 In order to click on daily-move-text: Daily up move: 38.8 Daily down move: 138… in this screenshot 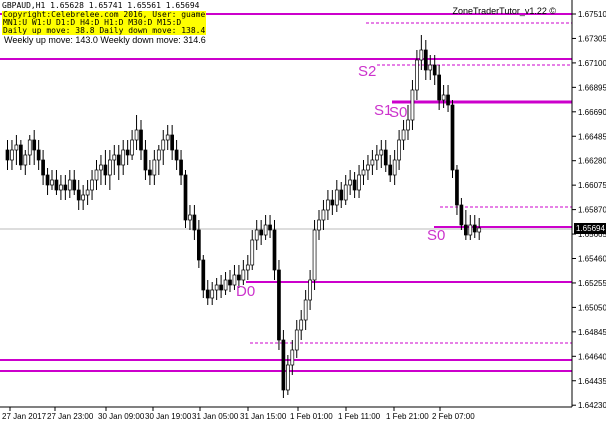, I will do `click(104, 30)`.